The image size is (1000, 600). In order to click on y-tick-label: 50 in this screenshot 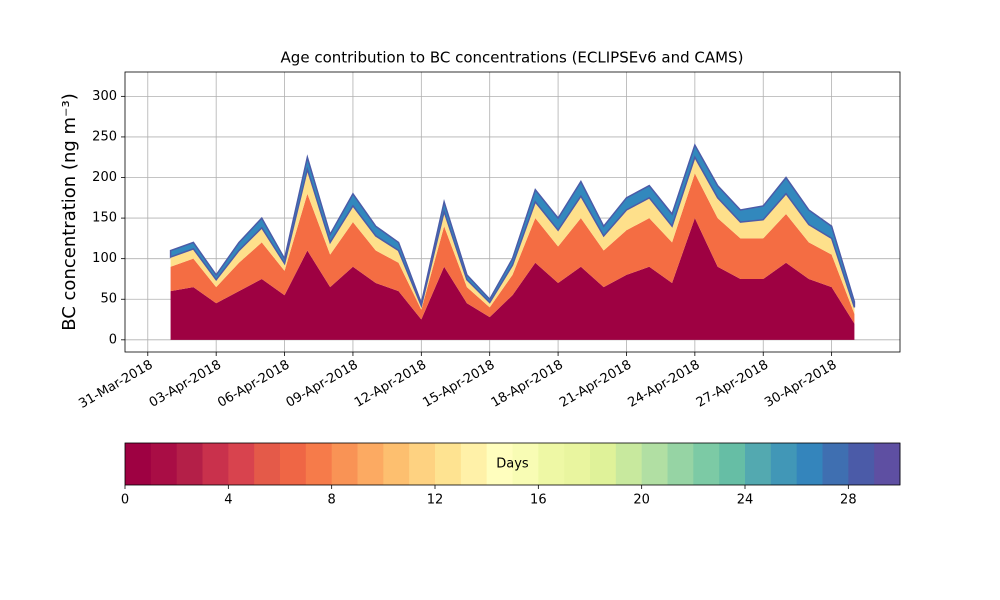, I will do `click(108, 299)`.